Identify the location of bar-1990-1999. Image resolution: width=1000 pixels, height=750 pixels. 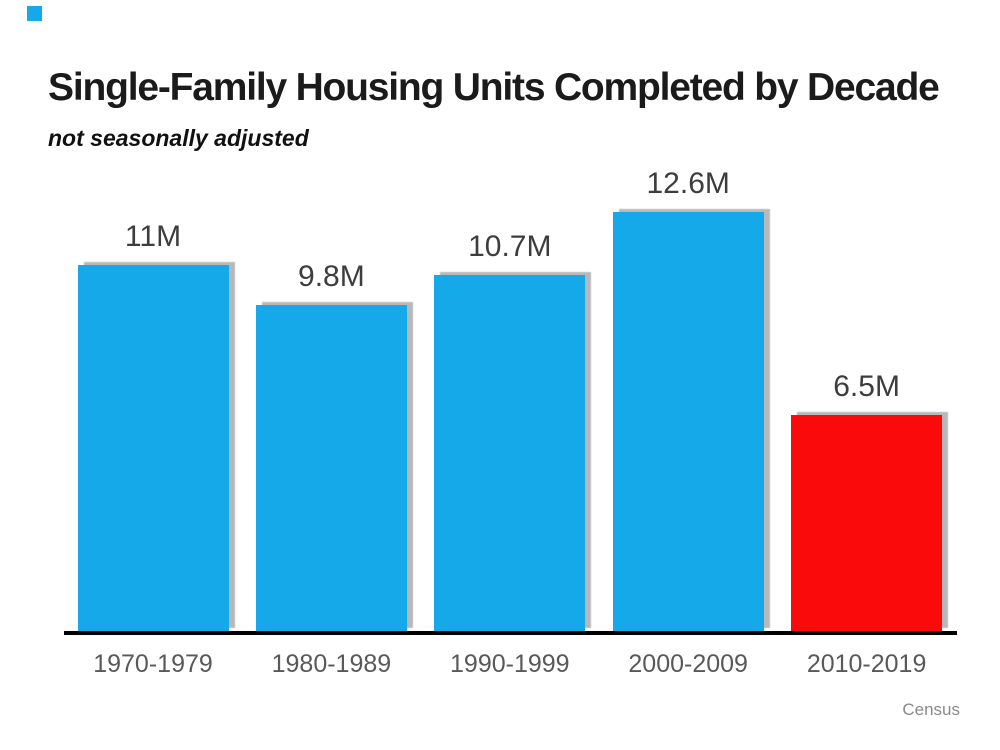
(510, 453).